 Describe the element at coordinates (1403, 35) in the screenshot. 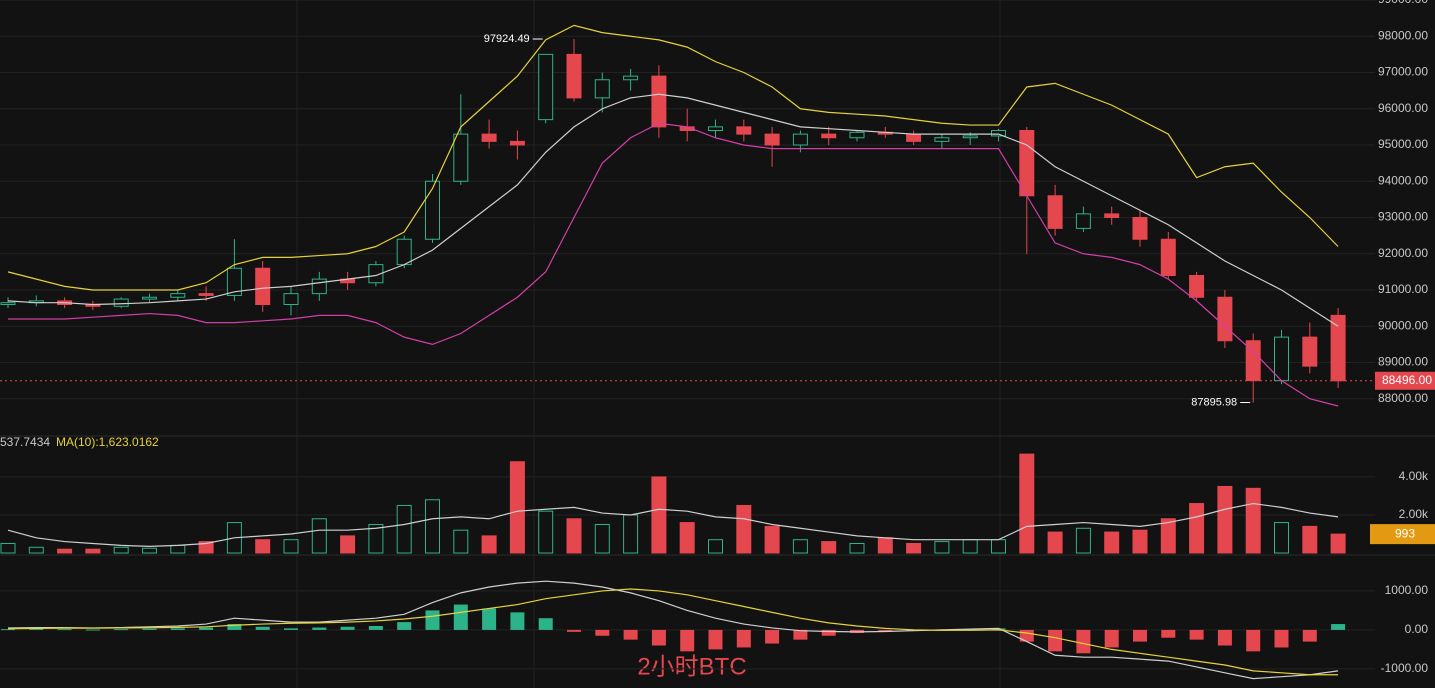

I see `y-tick-label: 98000.00` at that location.